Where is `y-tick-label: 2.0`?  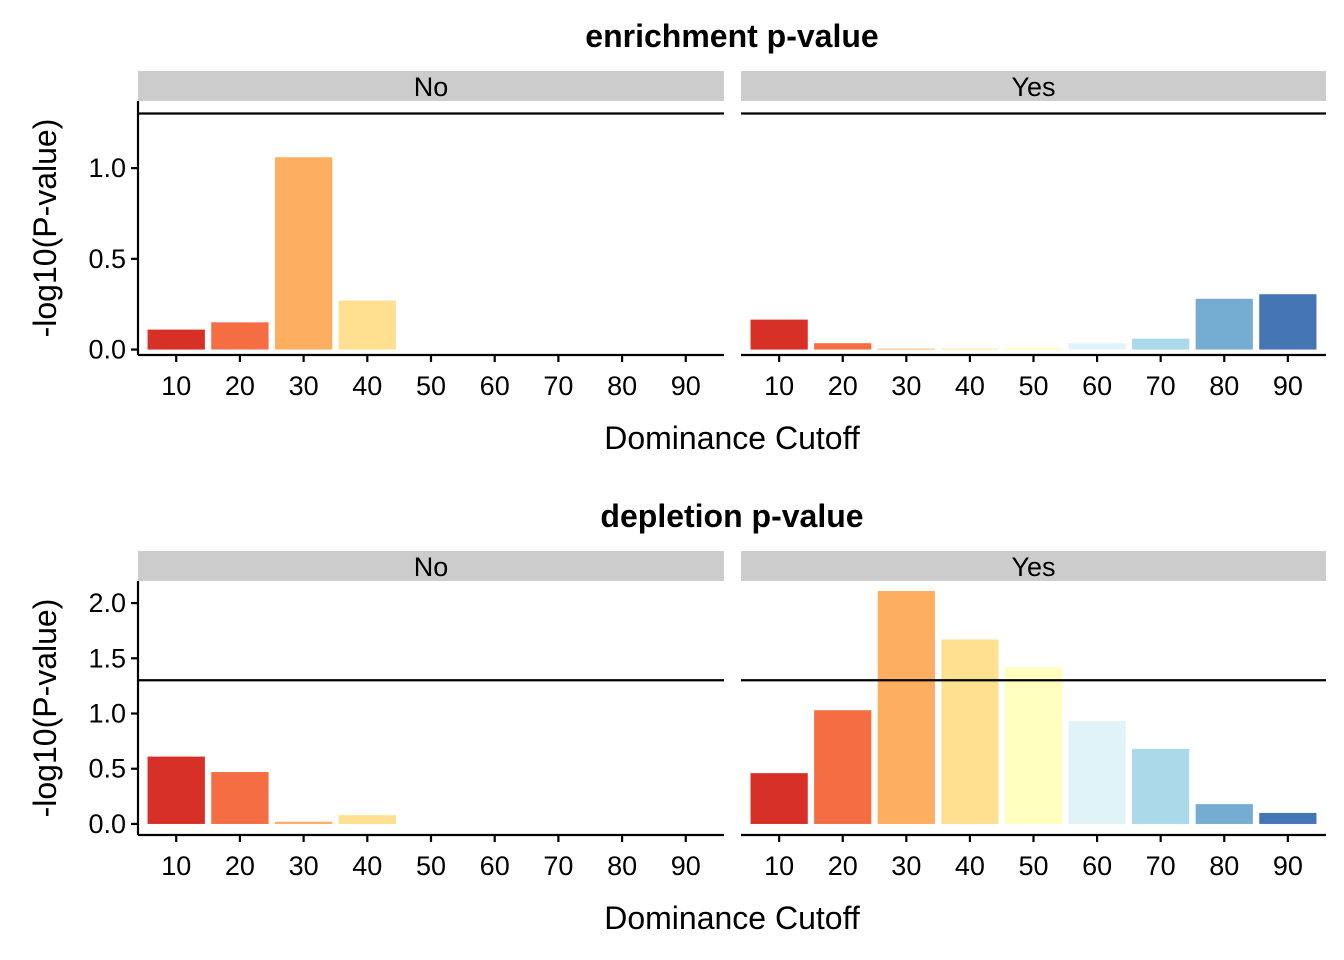
y-tick-label: 2.0 is located at coordinates (107, 603).